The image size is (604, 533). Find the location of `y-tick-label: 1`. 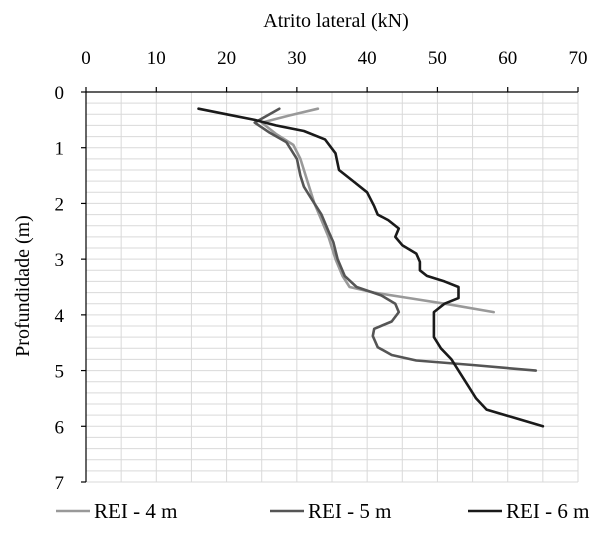

y-tick-label: 1 is located at coordinates (60, 149).